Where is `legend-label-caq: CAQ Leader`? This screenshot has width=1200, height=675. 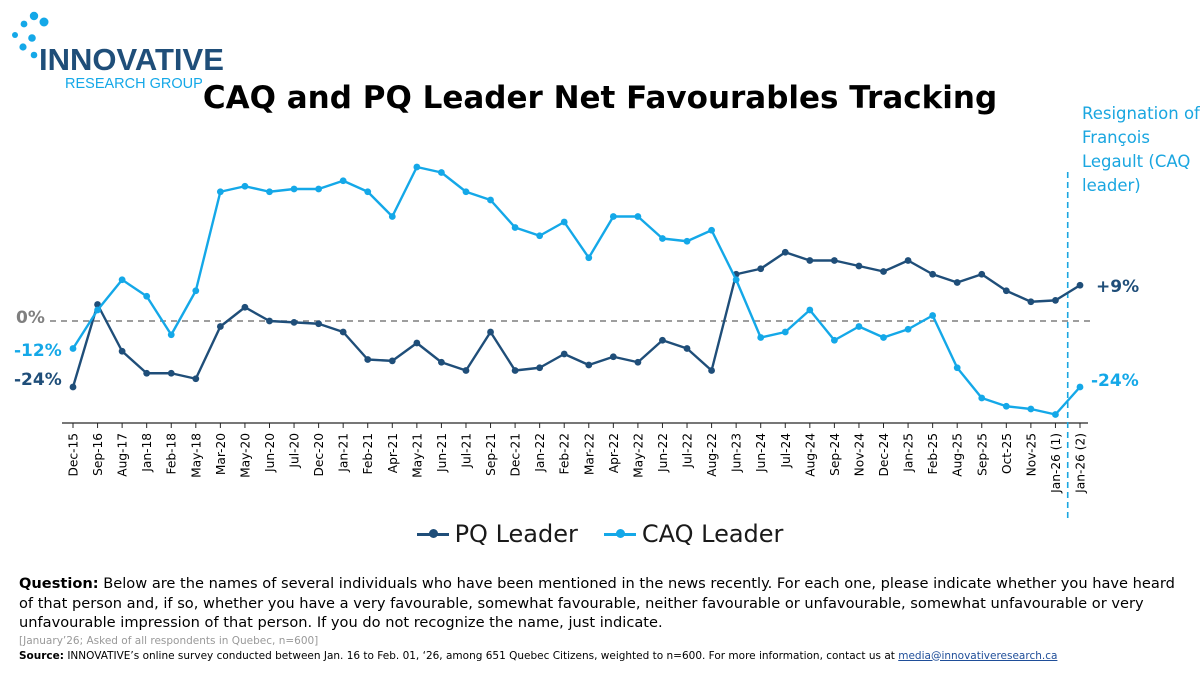 legend-label-caq: CAQ Leader is located at coordinates (712, 534).